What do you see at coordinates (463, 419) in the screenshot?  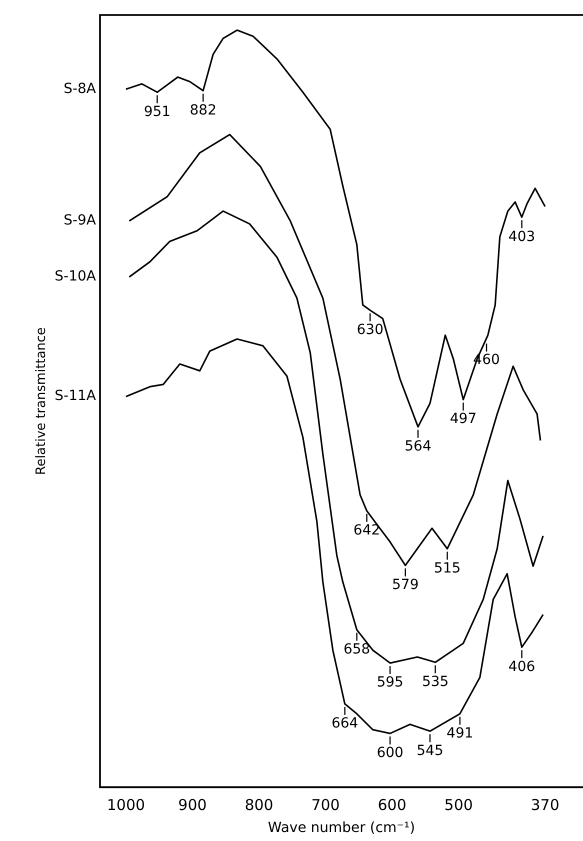 I see `annotation: 497` at bounding box center [463, 419].